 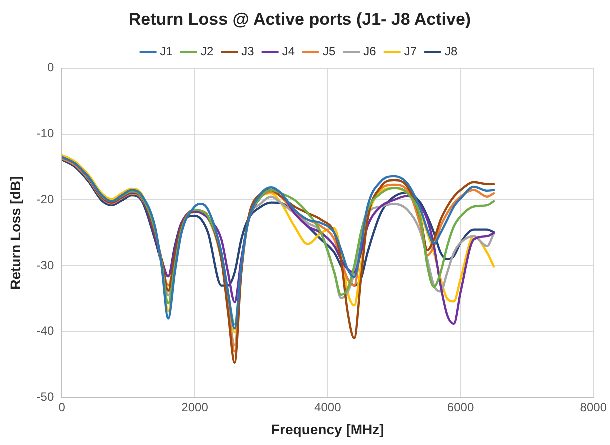 What do you see at coordinates (15, 233) in the screenshot?
I see `y-axis-title: Return Loss [dB]` at bounding box center [15, 233].